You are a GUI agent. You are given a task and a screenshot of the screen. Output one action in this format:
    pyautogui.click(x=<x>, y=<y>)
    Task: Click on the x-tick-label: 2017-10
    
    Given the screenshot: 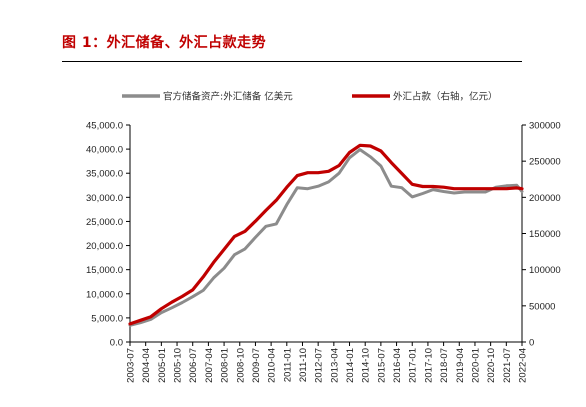 What is the action you would take?
    pyautogui.click(x=428, y=365)
    